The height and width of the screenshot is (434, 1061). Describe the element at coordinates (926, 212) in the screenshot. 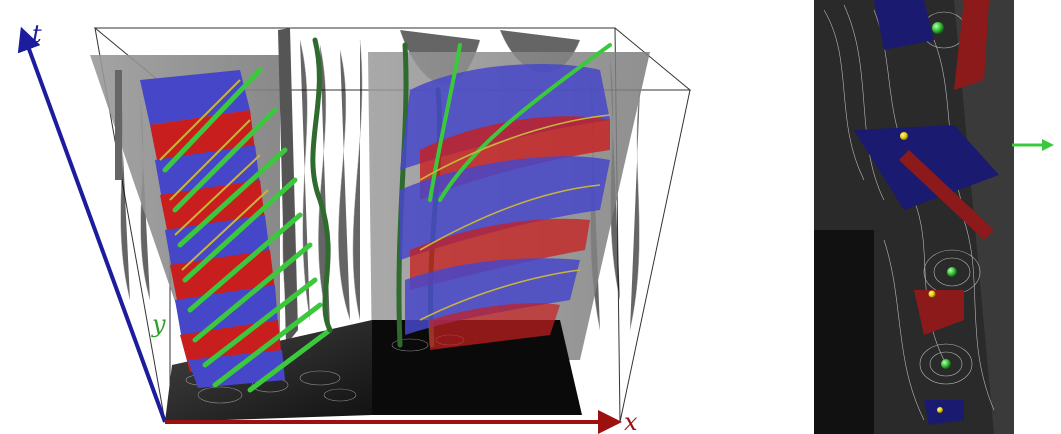

I see `closeup-surfaces` at that location.